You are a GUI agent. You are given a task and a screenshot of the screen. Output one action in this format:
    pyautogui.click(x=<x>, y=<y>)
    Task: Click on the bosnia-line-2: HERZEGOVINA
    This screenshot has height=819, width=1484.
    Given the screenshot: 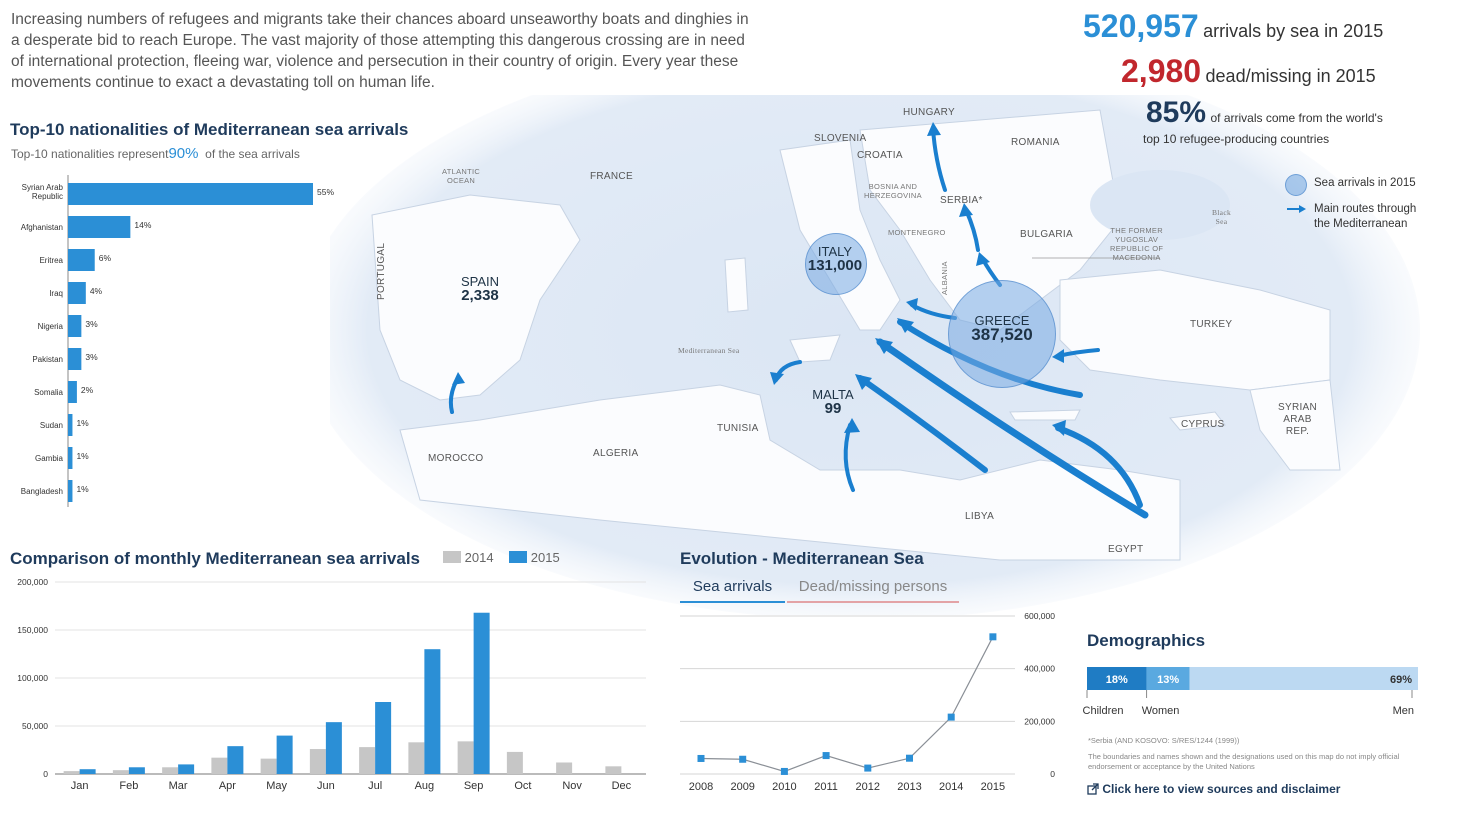 What is the action you would take?
    pyautogui.click(x=893, y=195)
    